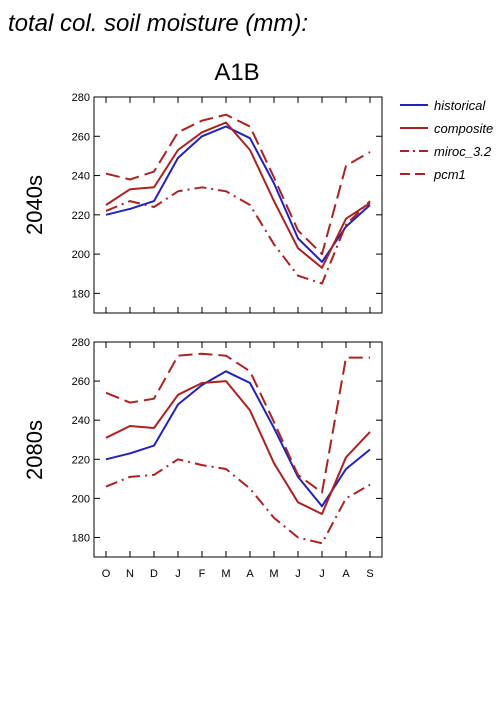 The width and height of the screenshot is (501, 709). What do you see at coordinates (460, 105) in the screenshot?
I see `legend-label-historical: historical` at bounding box center [460, 105].